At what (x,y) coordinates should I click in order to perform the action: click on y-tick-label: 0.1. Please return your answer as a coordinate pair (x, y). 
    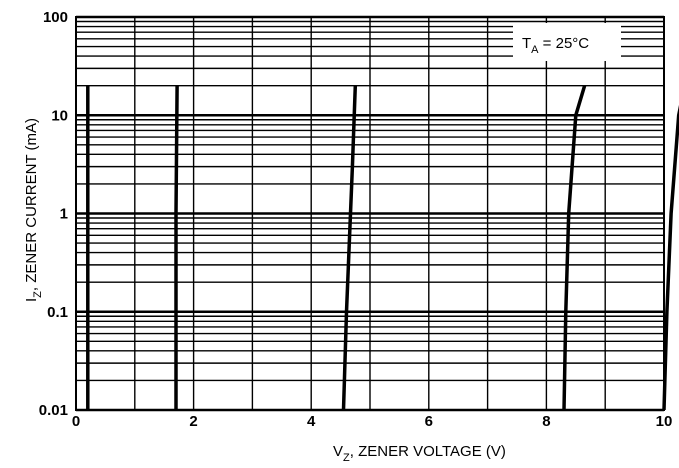
    Looking at the image, I should click on (57, 312).